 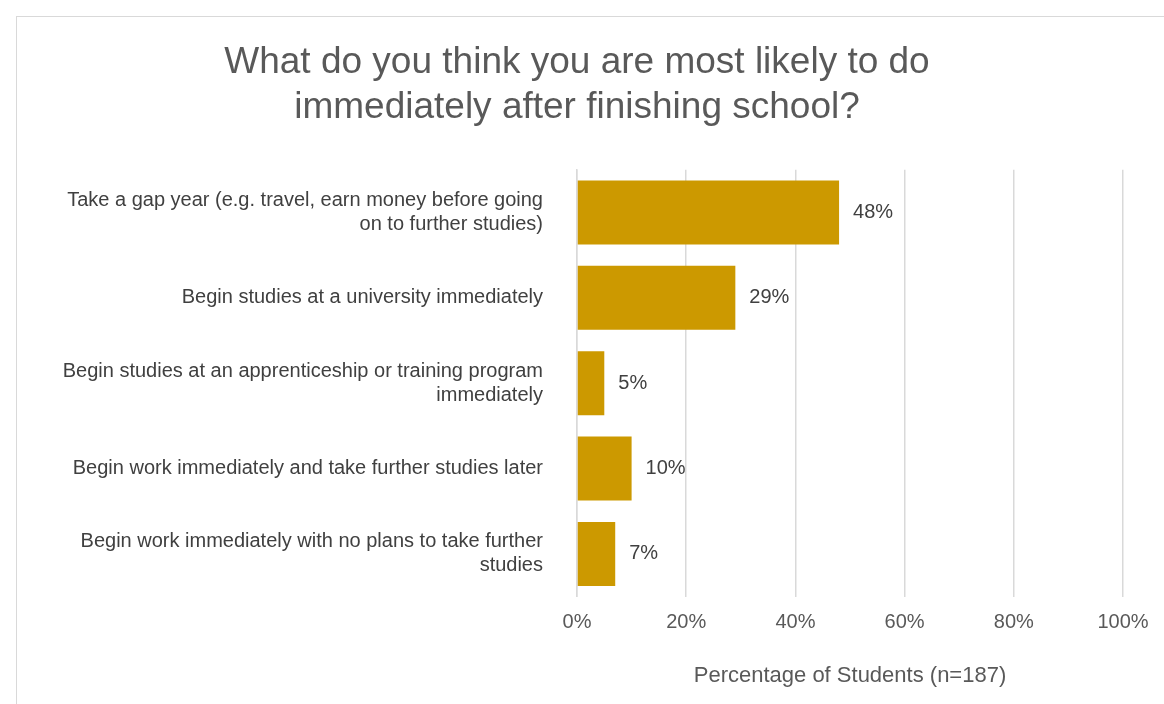 What do you see at coordinates (904, 621) in the screenshot?
I see `x-tick-label: 60%` at bounding box center [904, 621].